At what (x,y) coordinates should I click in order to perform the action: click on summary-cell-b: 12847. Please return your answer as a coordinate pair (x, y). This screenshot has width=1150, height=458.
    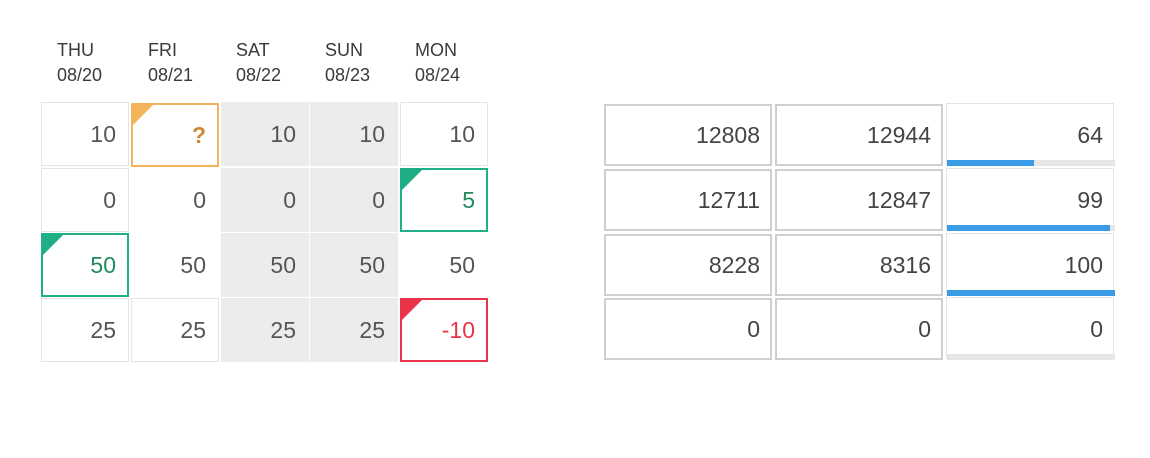
    Looking at the image, I should click on (859, 200).